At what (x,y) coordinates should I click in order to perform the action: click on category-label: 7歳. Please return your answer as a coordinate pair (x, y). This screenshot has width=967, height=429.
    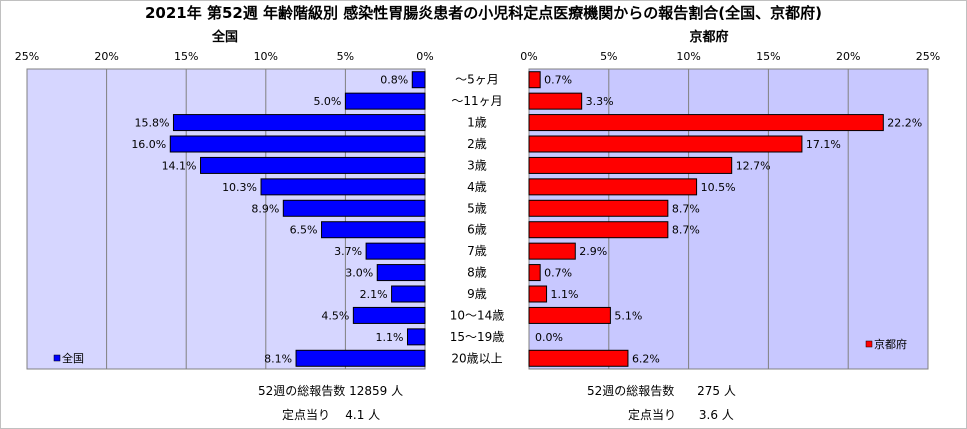
    Looking at the image, I should click on (477, 251).